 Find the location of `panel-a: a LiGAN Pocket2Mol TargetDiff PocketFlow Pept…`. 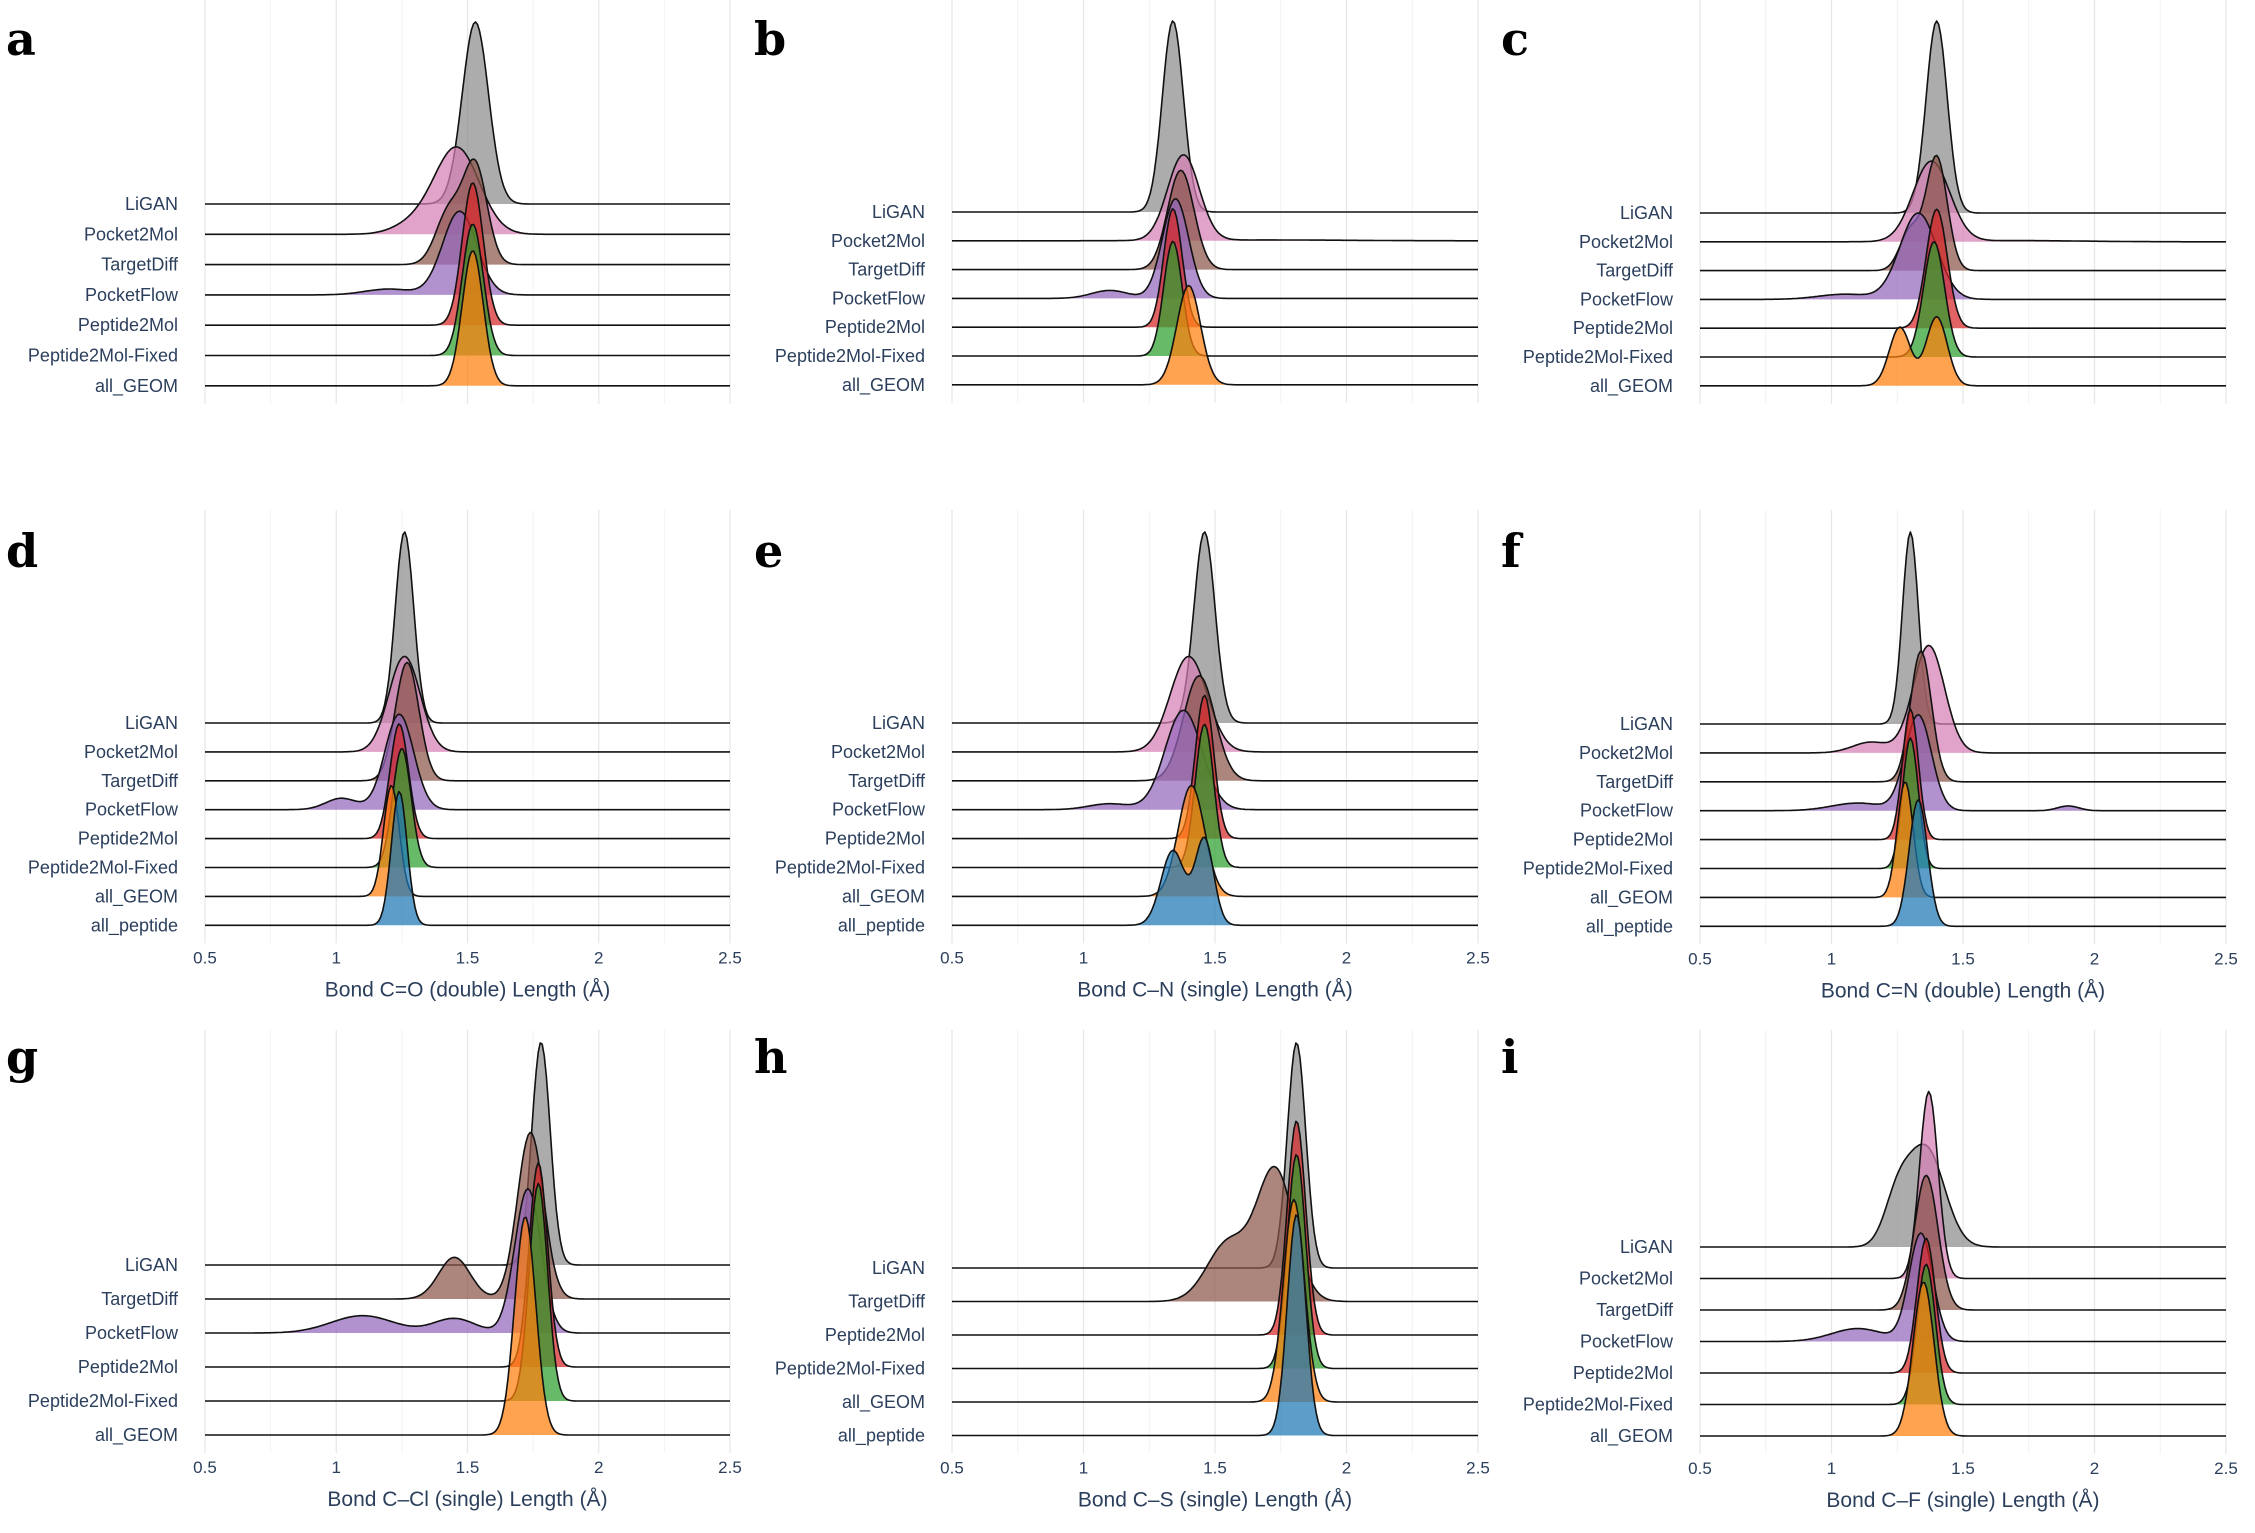

panel-a: a LiGAN Pocket2Mol TargetDiff PocketFlow Pept… is located at coordinates (368, 202).